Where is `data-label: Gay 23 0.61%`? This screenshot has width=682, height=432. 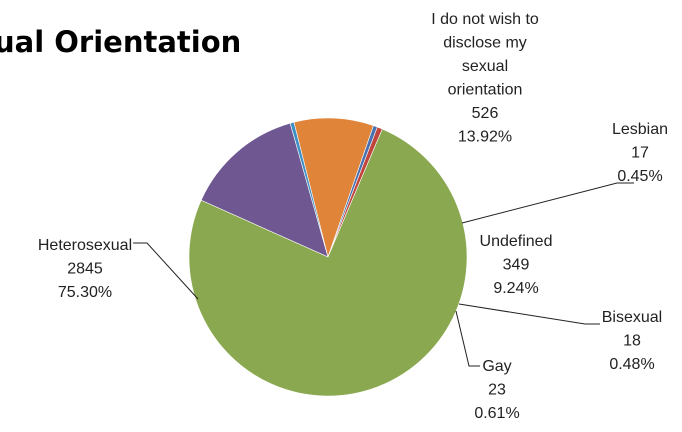
data-label: Gay 23 0.61% is located at coordinates (496, 390).